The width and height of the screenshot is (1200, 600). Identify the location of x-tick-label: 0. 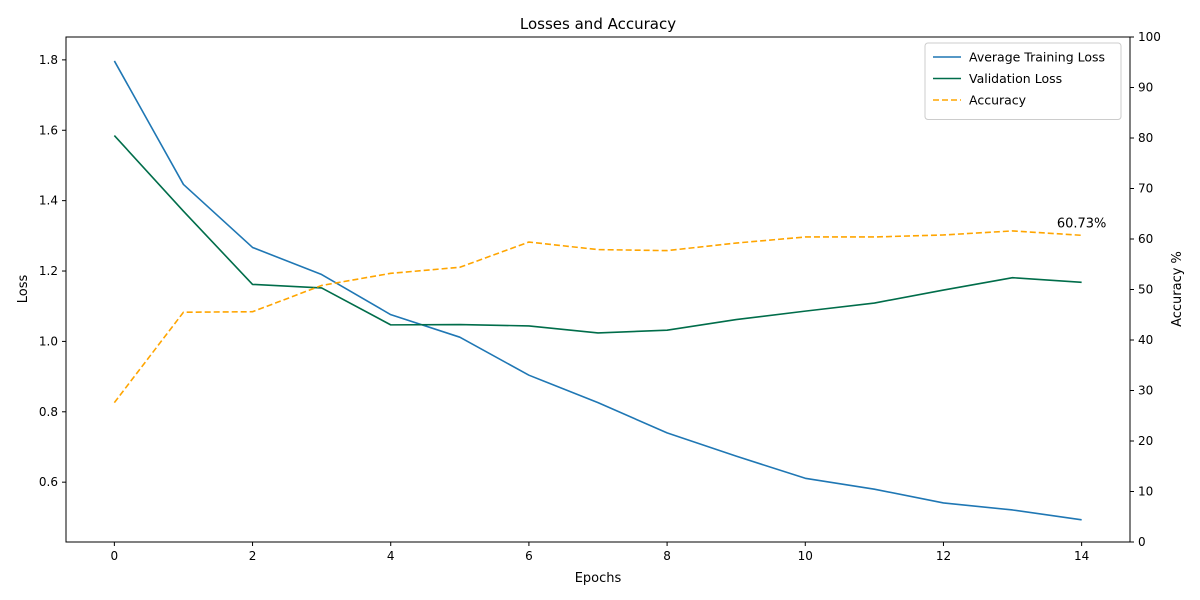
(115, 556).